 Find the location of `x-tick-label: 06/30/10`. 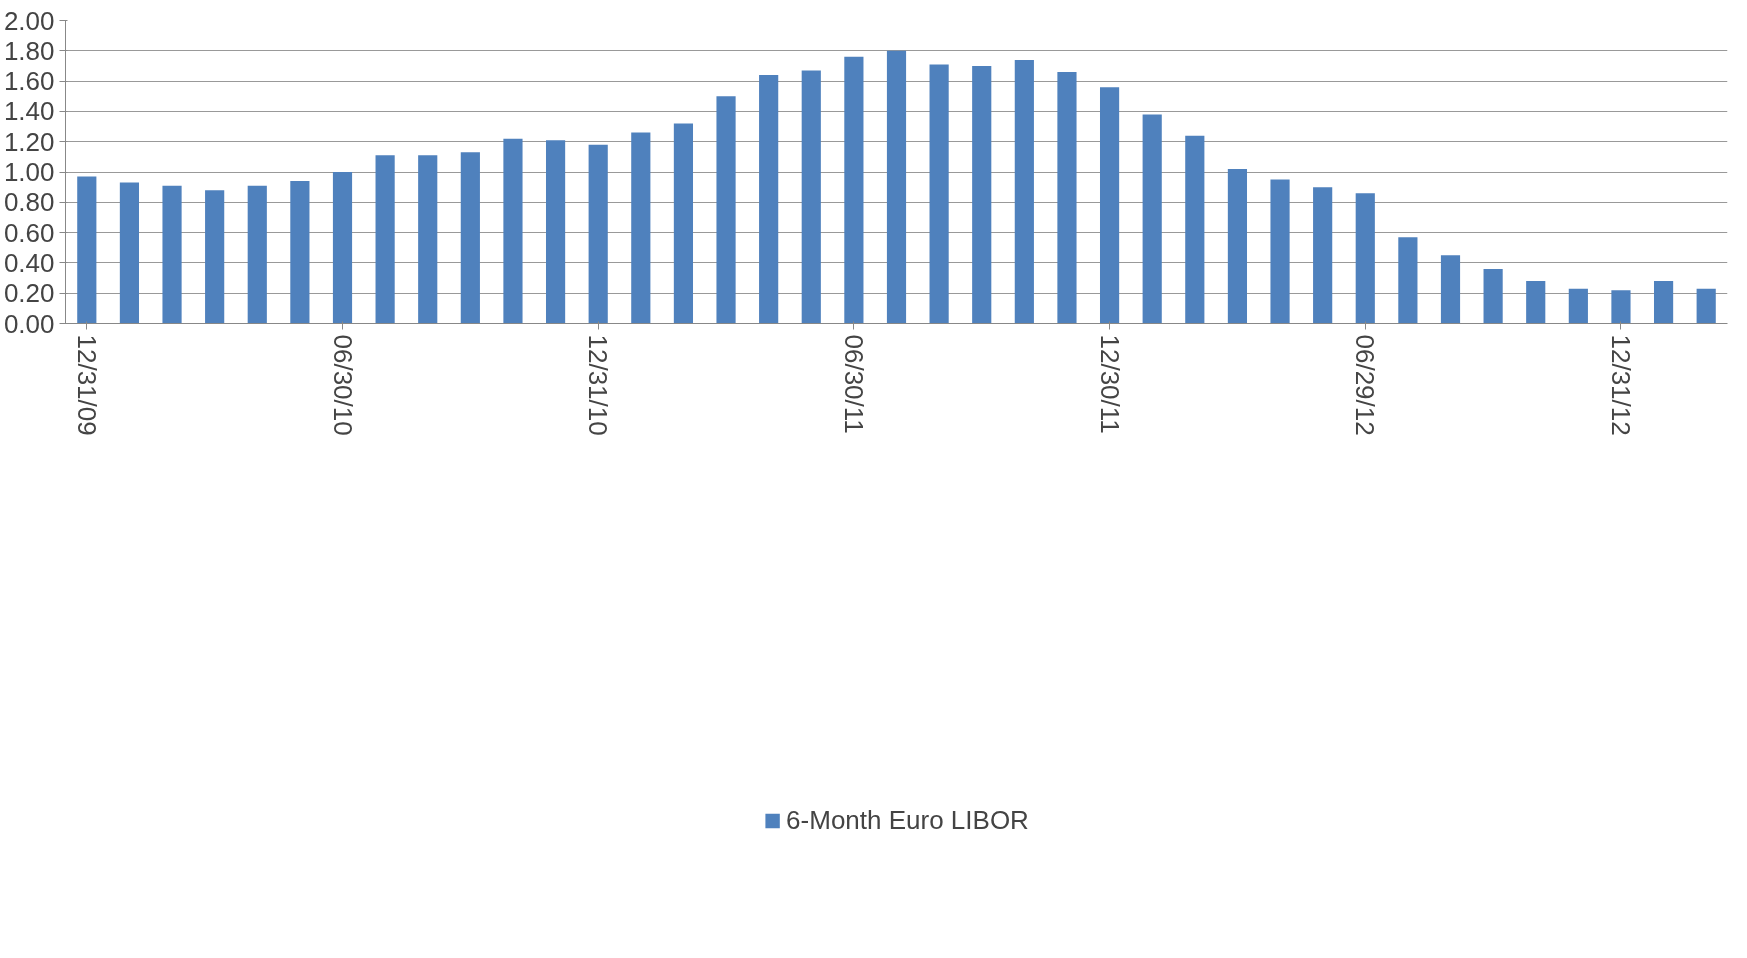

x-tick-label: 06/30/10 is located at coordinates (342, 385).